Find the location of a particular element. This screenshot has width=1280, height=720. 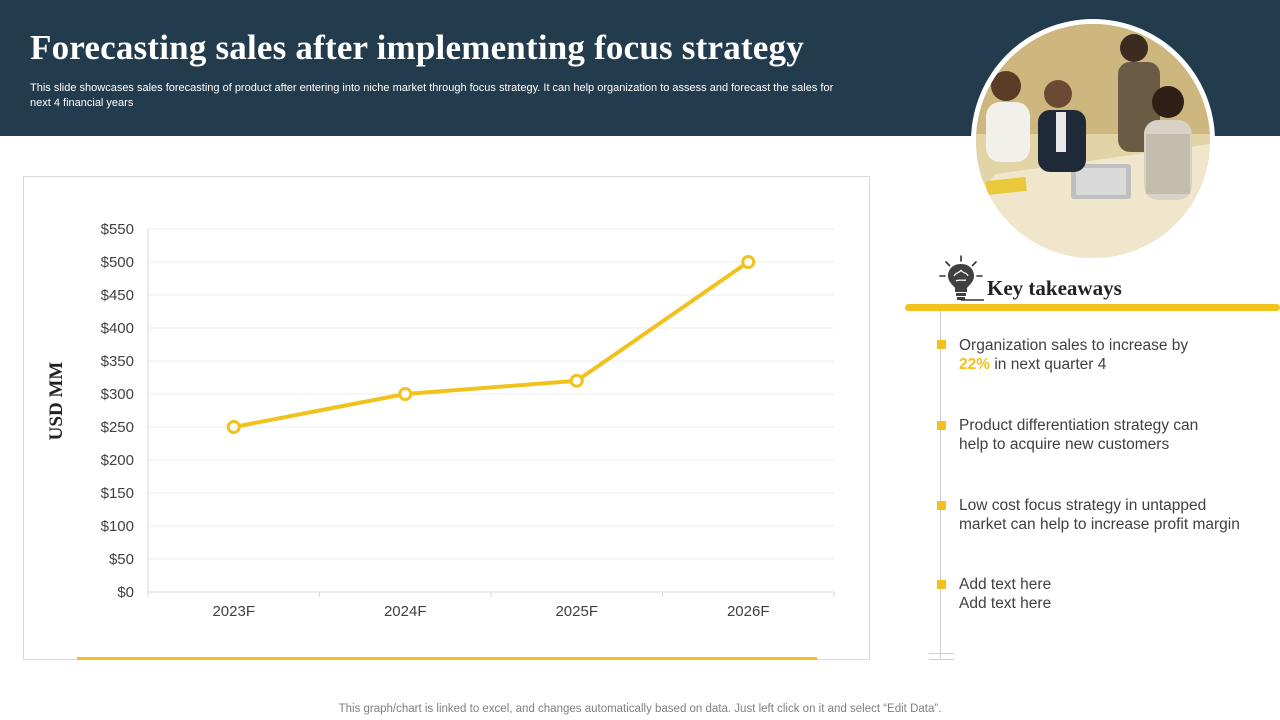

takeaways-accent-bar is located at coordinates (1092, 307).